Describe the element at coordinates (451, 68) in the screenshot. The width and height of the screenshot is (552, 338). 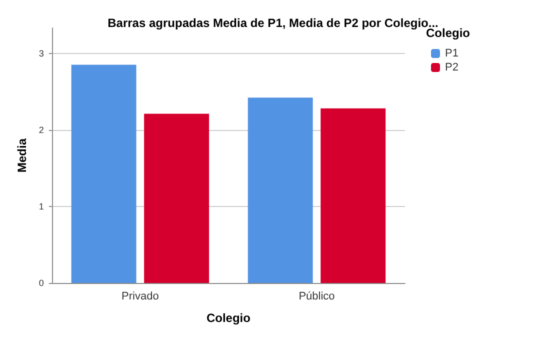
I see `legend-label: P2` at that location.